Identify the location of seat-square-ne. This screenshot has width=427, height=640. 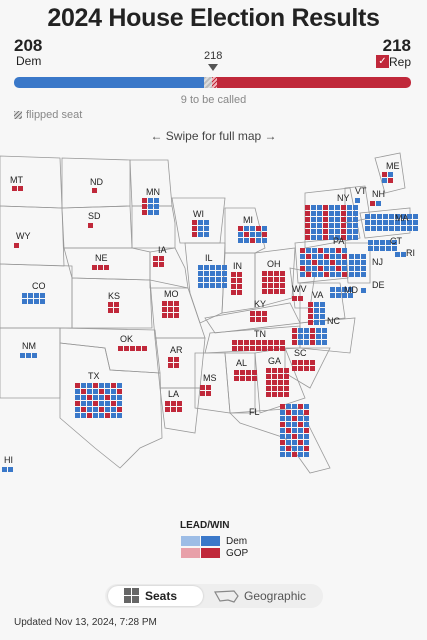
(106, 267).